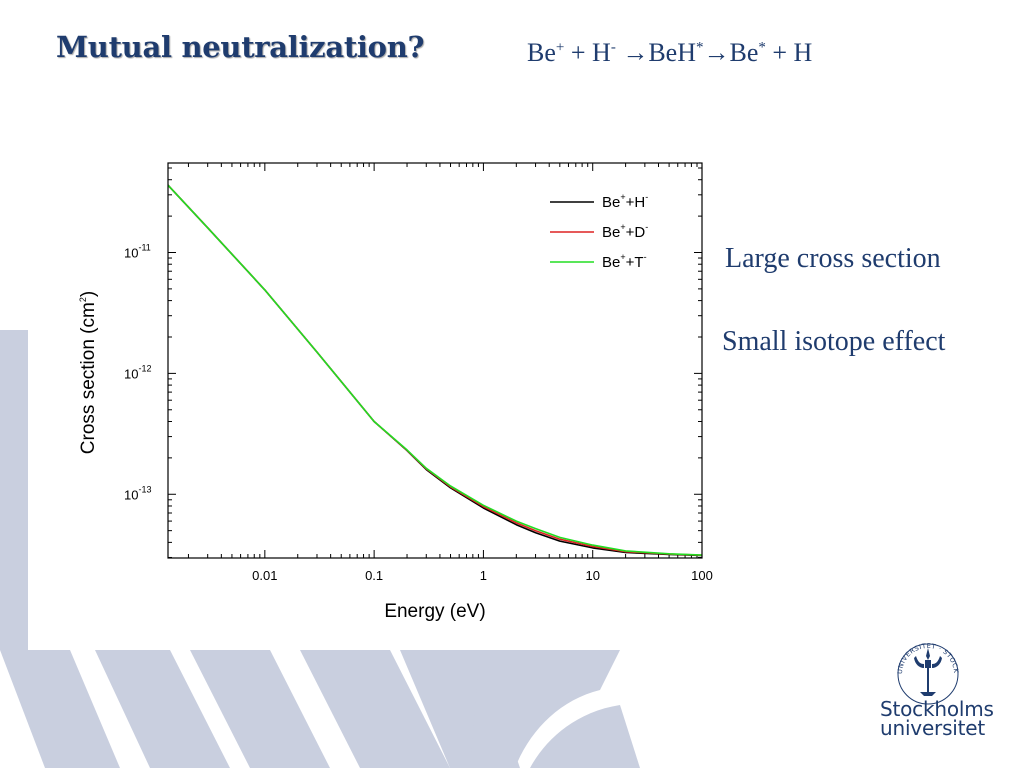 This screenshot has width=1024, height=768. I want to click on university-seal-icon: UNIVERSITET · STOCKHOLMS, so click(916, 669).